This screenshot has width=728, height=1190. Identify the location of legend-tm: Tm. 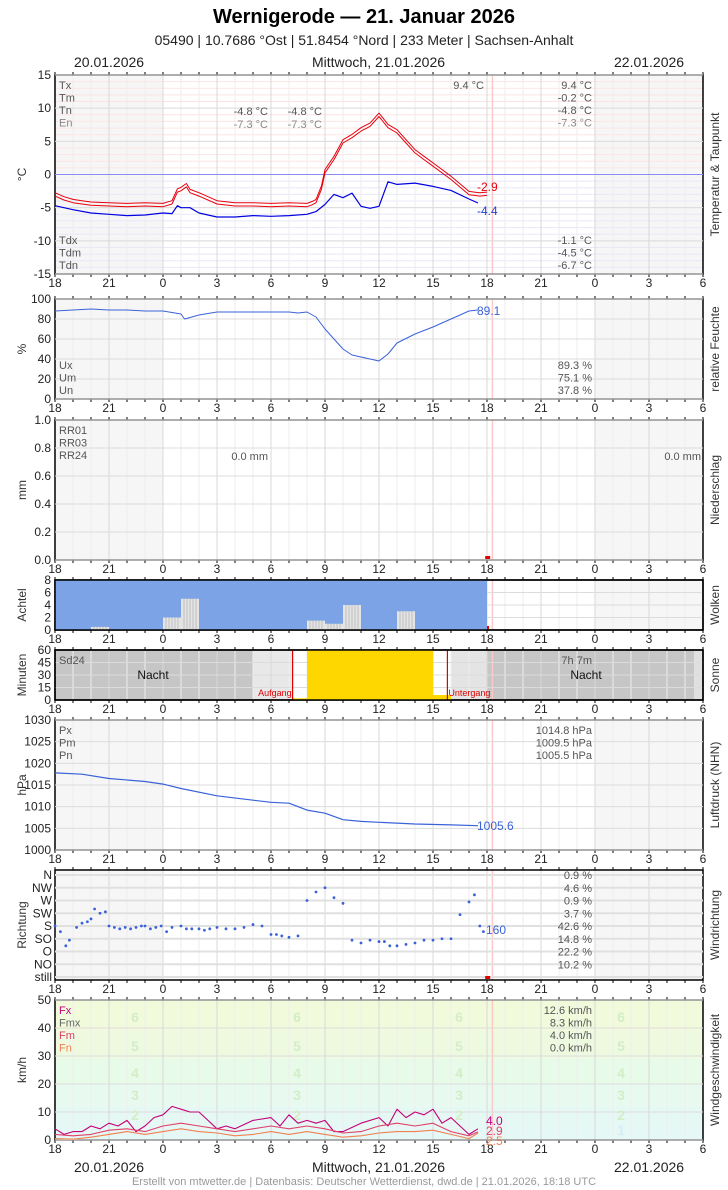
(67, 99).